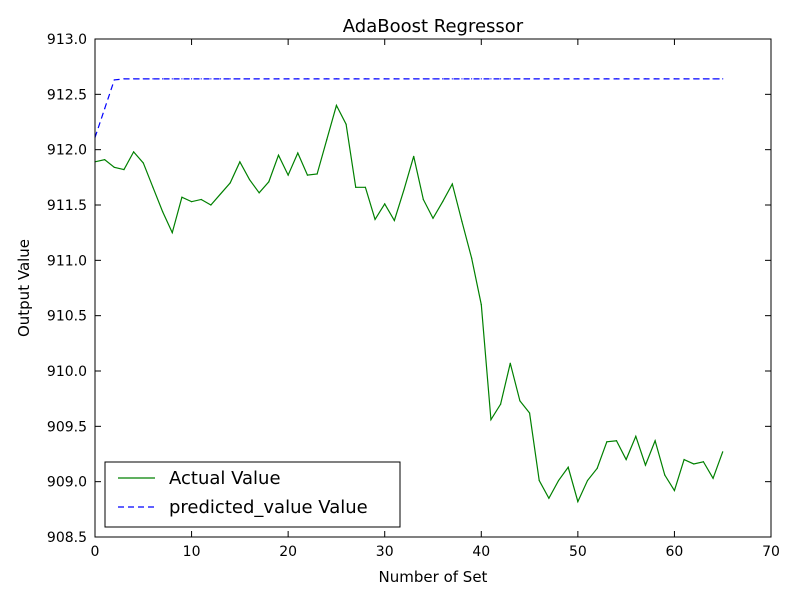 This screenshot has width=800, height=600. Describe the element at coordinates (481, 552) in the screenshot. I see `x-tick-label: 40` at that location.